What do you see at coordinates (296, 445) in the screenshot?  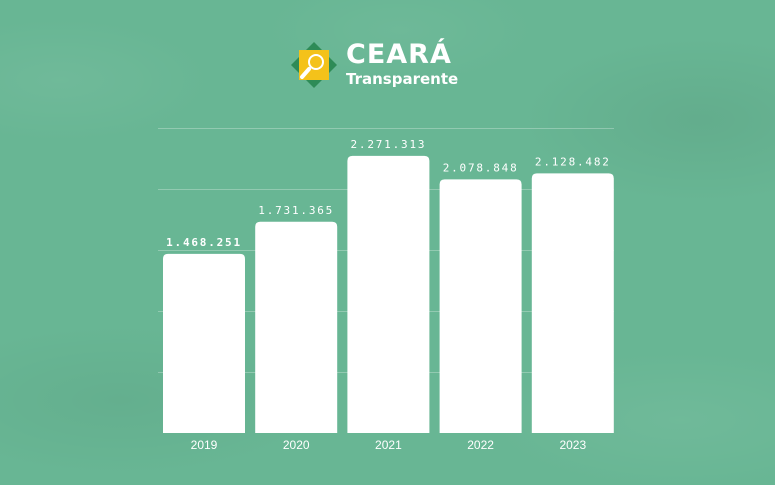 I see `category-label-2020: 2020` at bounding box center [296, 445].